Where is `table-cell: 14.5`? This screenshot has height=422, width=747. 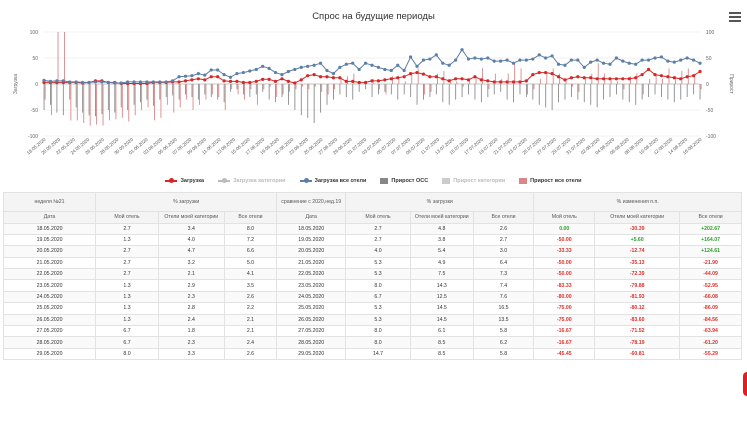 table-cell: 14.5 is located at coordinates (441, 308).